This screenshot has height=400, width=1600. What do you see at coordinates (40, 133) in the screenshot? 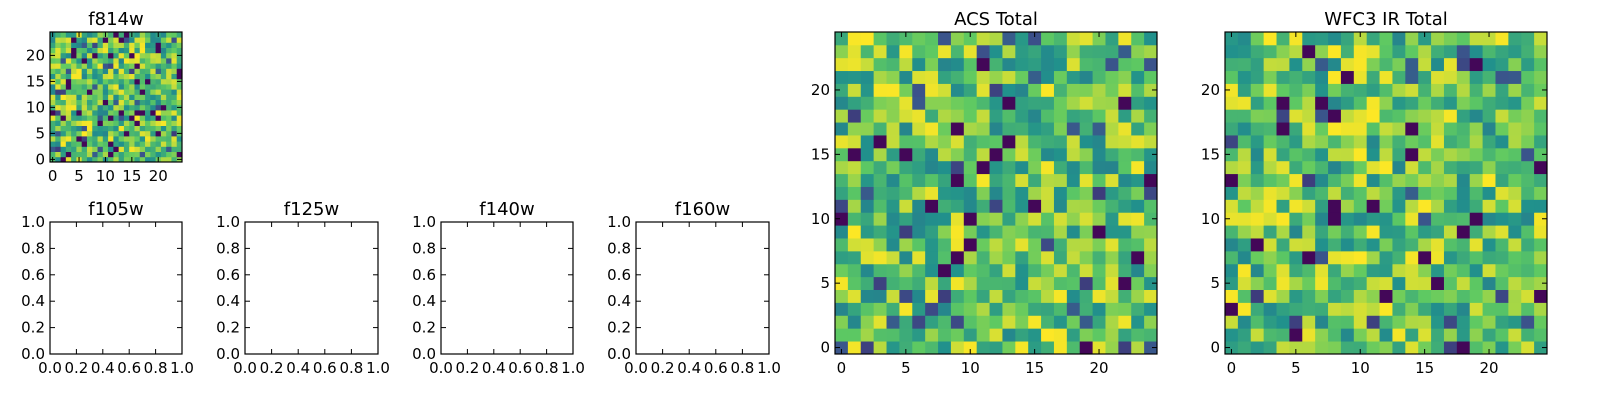
I see `y-tick-label: 5` at bounding box center [40, 133].